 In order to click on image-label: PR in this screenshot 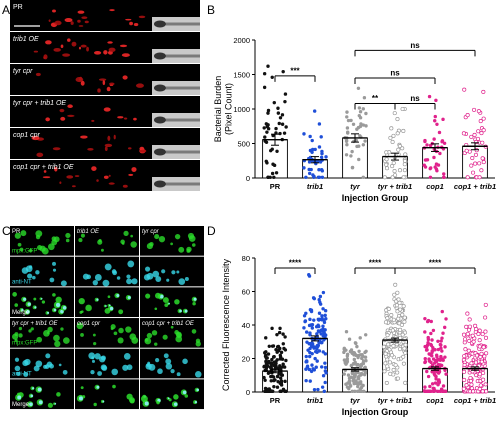, I will do `click(18, 7)`.